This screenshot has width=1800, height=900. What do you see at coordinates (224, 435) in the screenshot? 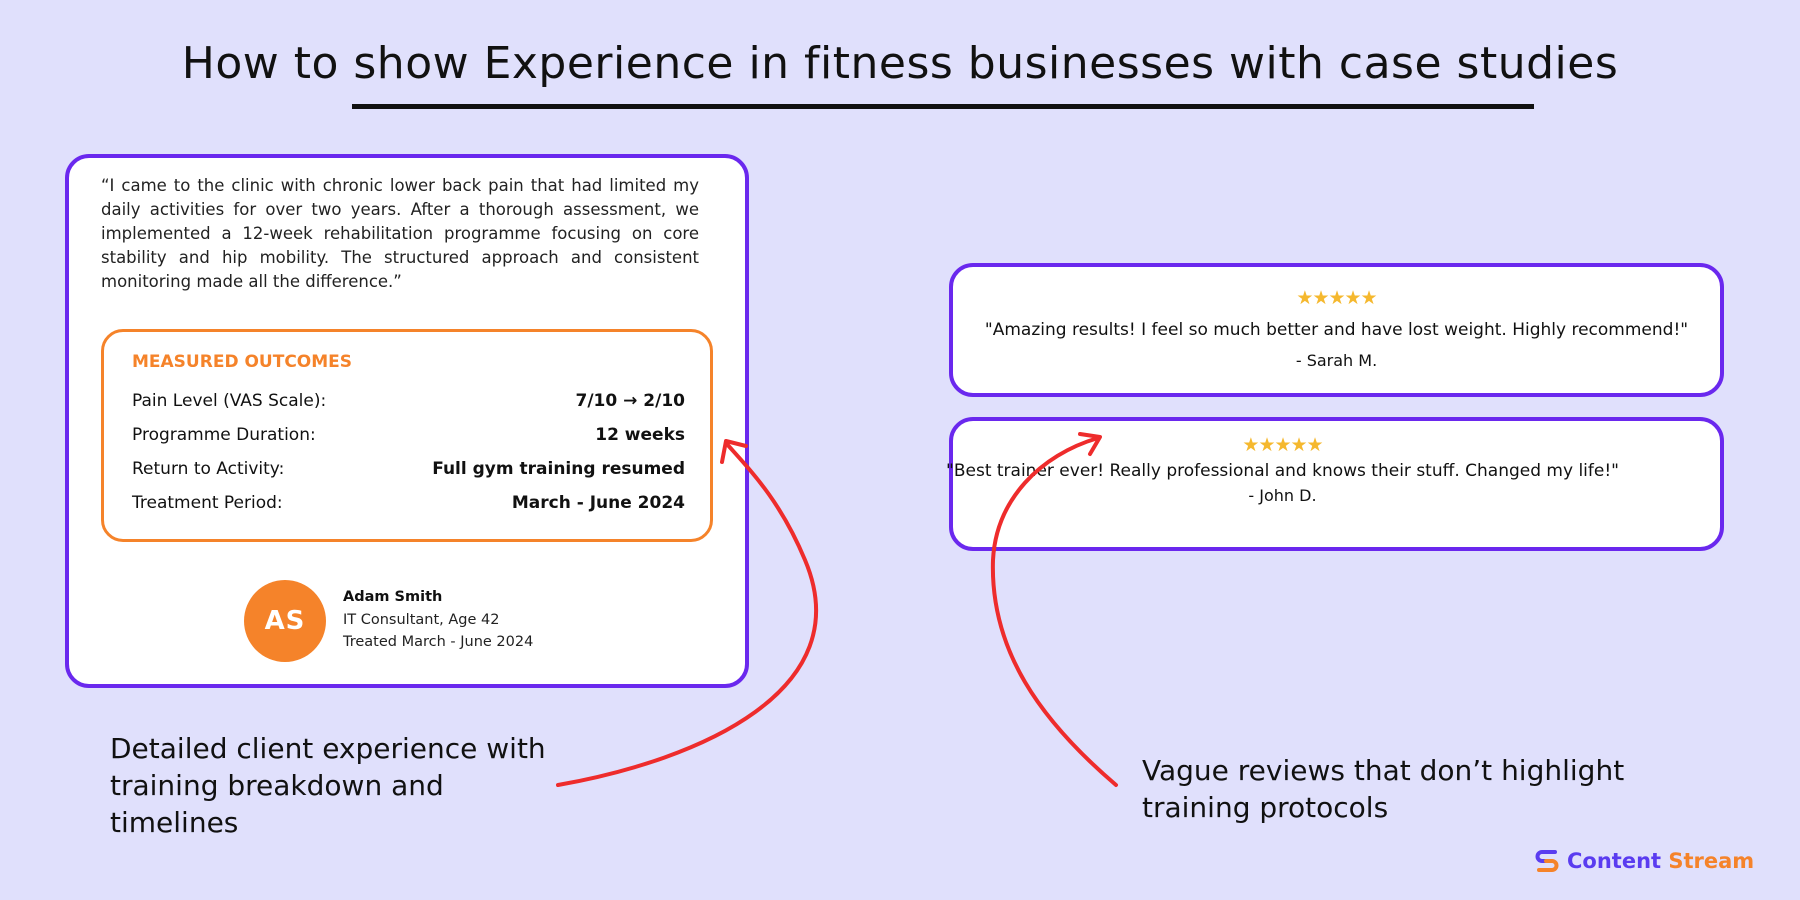
I see `outcome-label: Programme Duration:` at bounding box center [224, 435].